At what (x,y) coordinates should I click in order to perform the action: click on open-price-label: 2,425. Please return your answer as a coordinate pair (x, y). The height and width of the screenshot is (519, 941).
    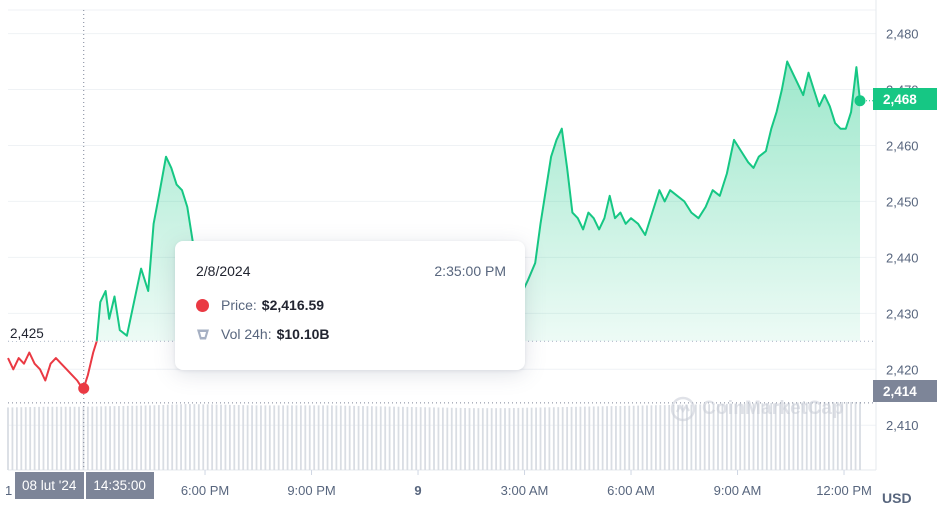
    Looking at the image, I should click on (27, 333).